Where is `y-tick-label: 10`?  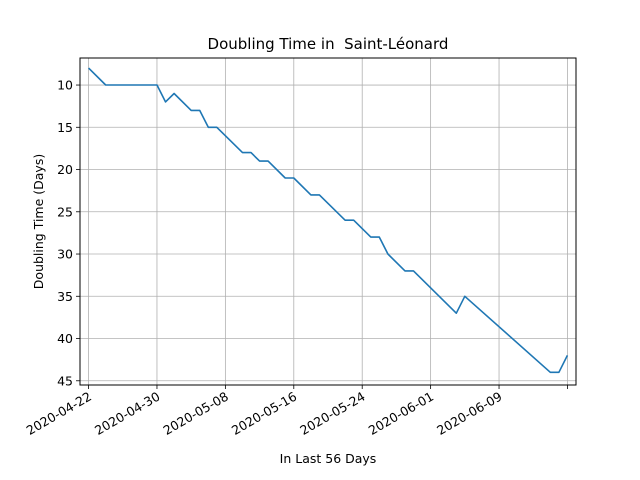
y-tick-label: 10 is located at coordinates (65, 85).